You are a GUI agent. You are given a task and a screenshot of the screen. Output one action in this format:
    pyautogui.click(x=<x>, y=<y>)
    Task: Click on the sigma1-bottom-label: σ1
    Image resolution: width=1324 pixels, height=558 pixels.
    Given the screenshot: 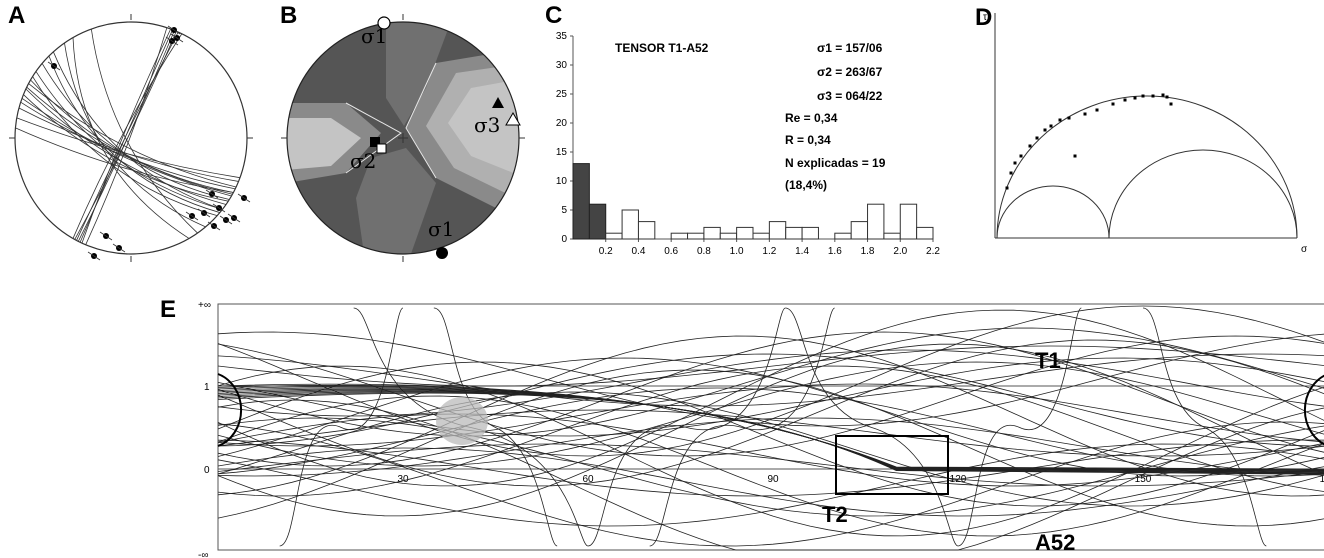 What is the action you would take?
    pyautogui.click(x=441, y=229)
    